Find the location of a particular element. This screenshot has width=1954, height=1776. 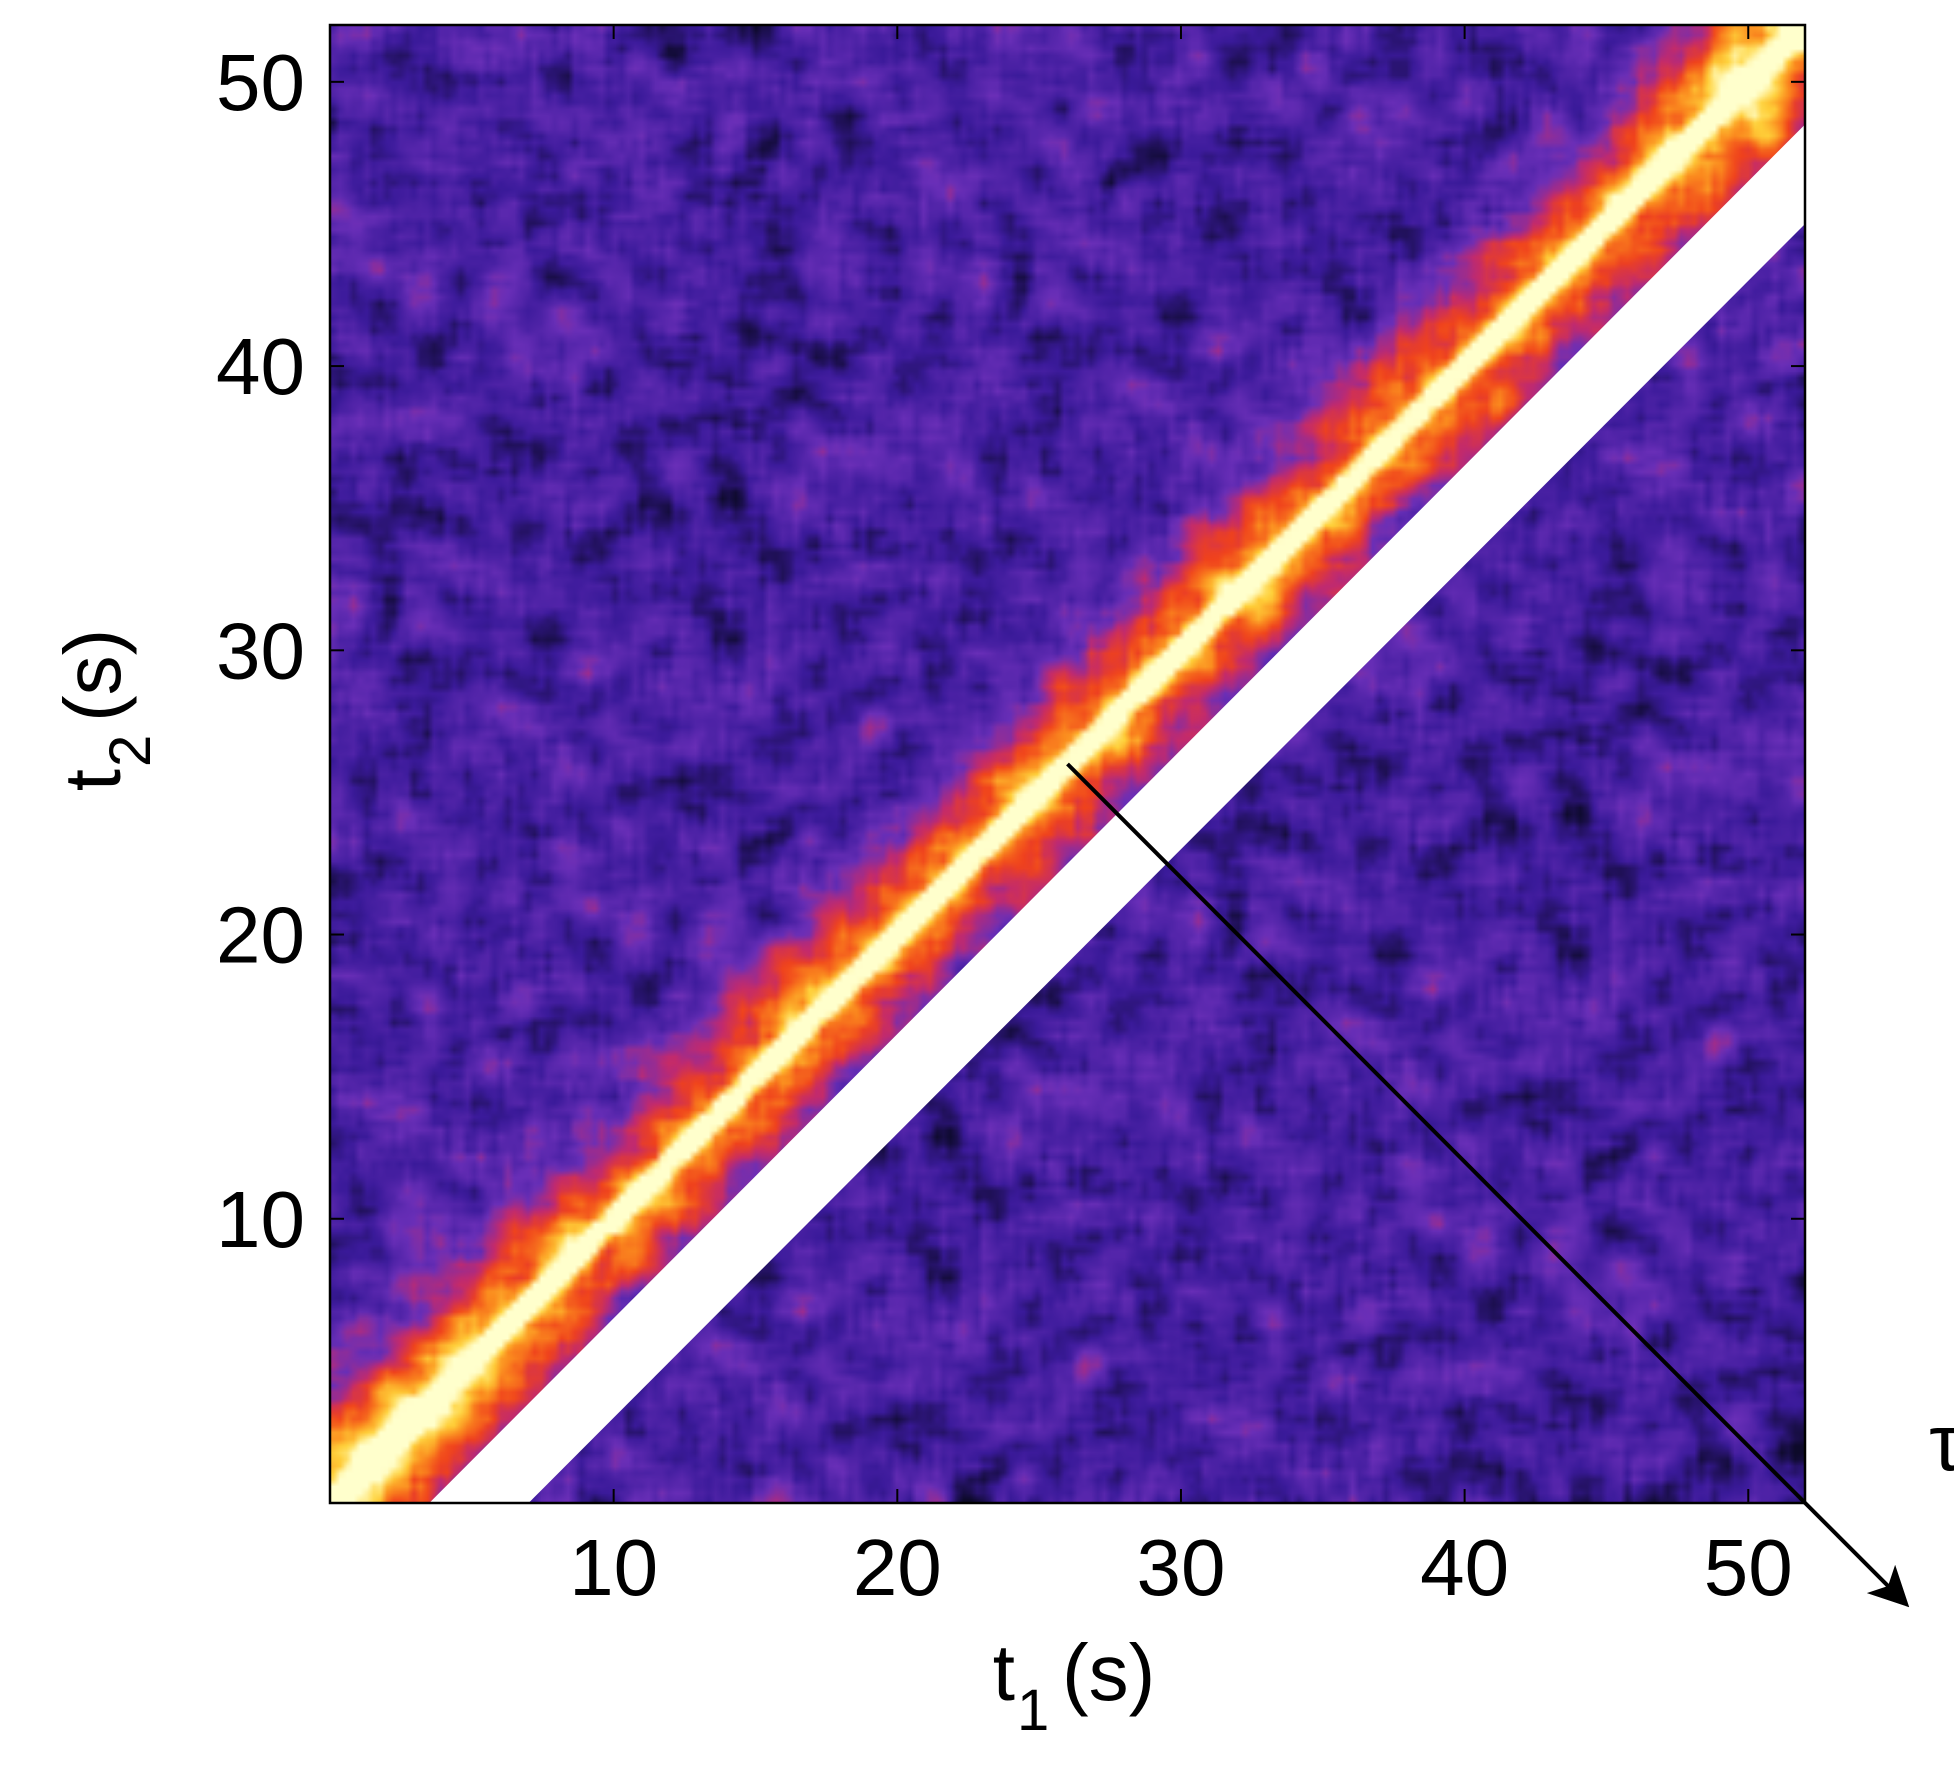

y-tick-label: 50 is located at coordinates (260, 82).